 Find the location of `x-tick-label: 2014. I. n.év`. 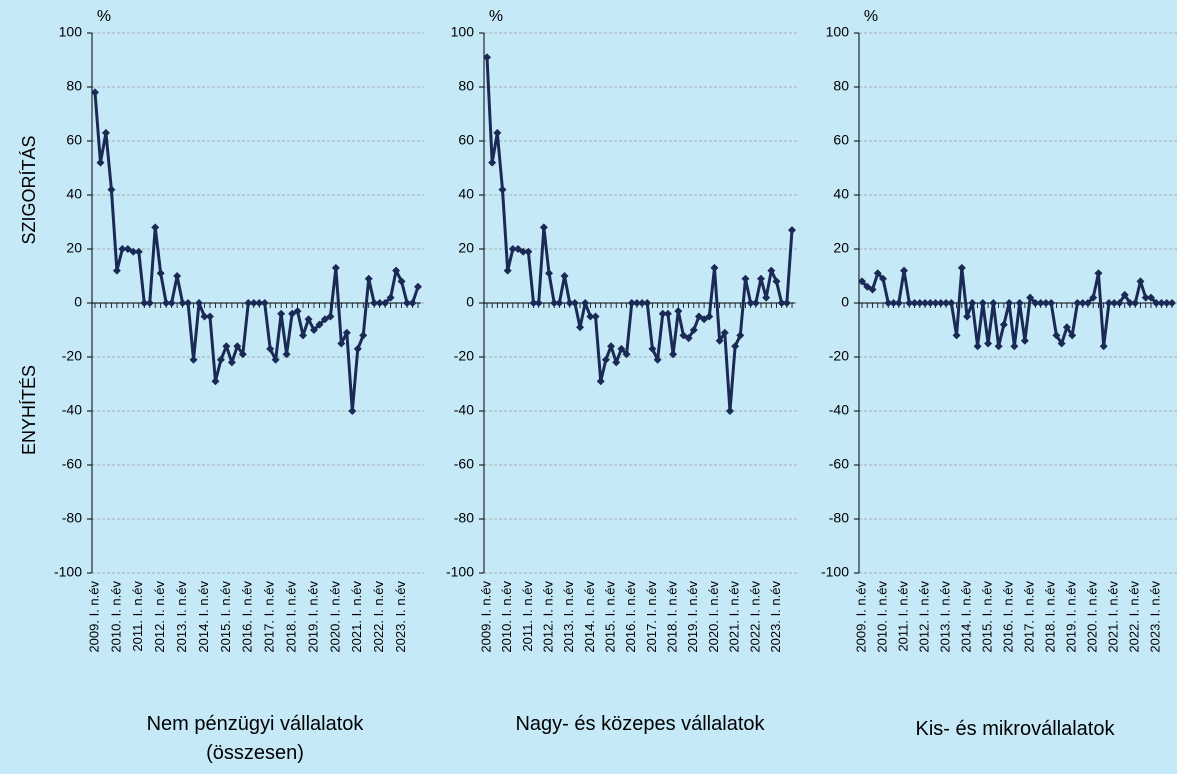

x-tick-label: 2014. I. n.év is located at coordinates (966, 617).